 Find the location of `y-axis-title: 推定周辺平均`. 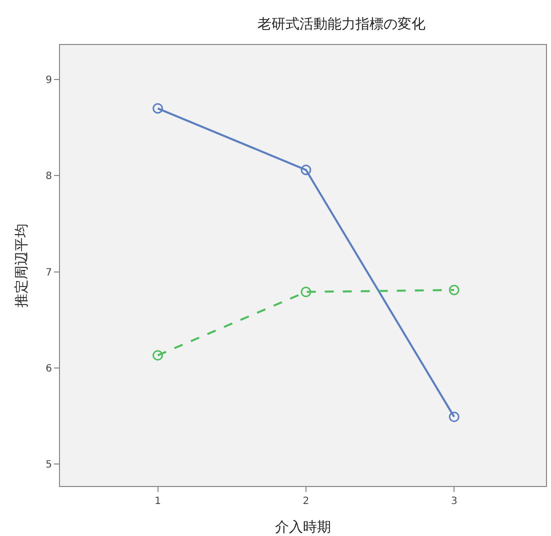

y-axis-title: 推定周辺平均 is located at coordinates (22, 266).